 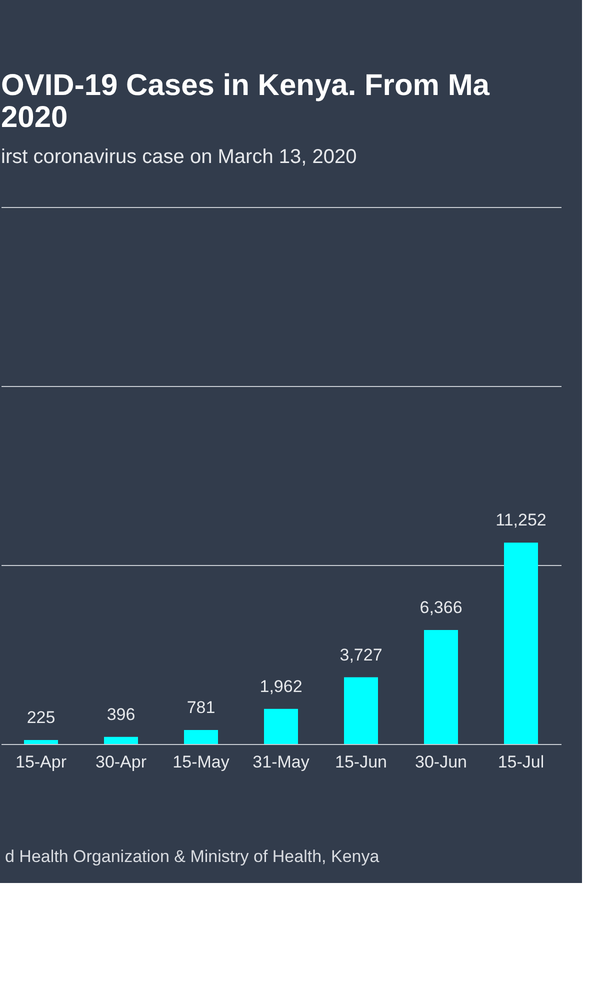 What do you see at coordinates (41, 762) in the screenshot?
I see `x-tick-label: 15-Apr` at bounding box center [41, 762].